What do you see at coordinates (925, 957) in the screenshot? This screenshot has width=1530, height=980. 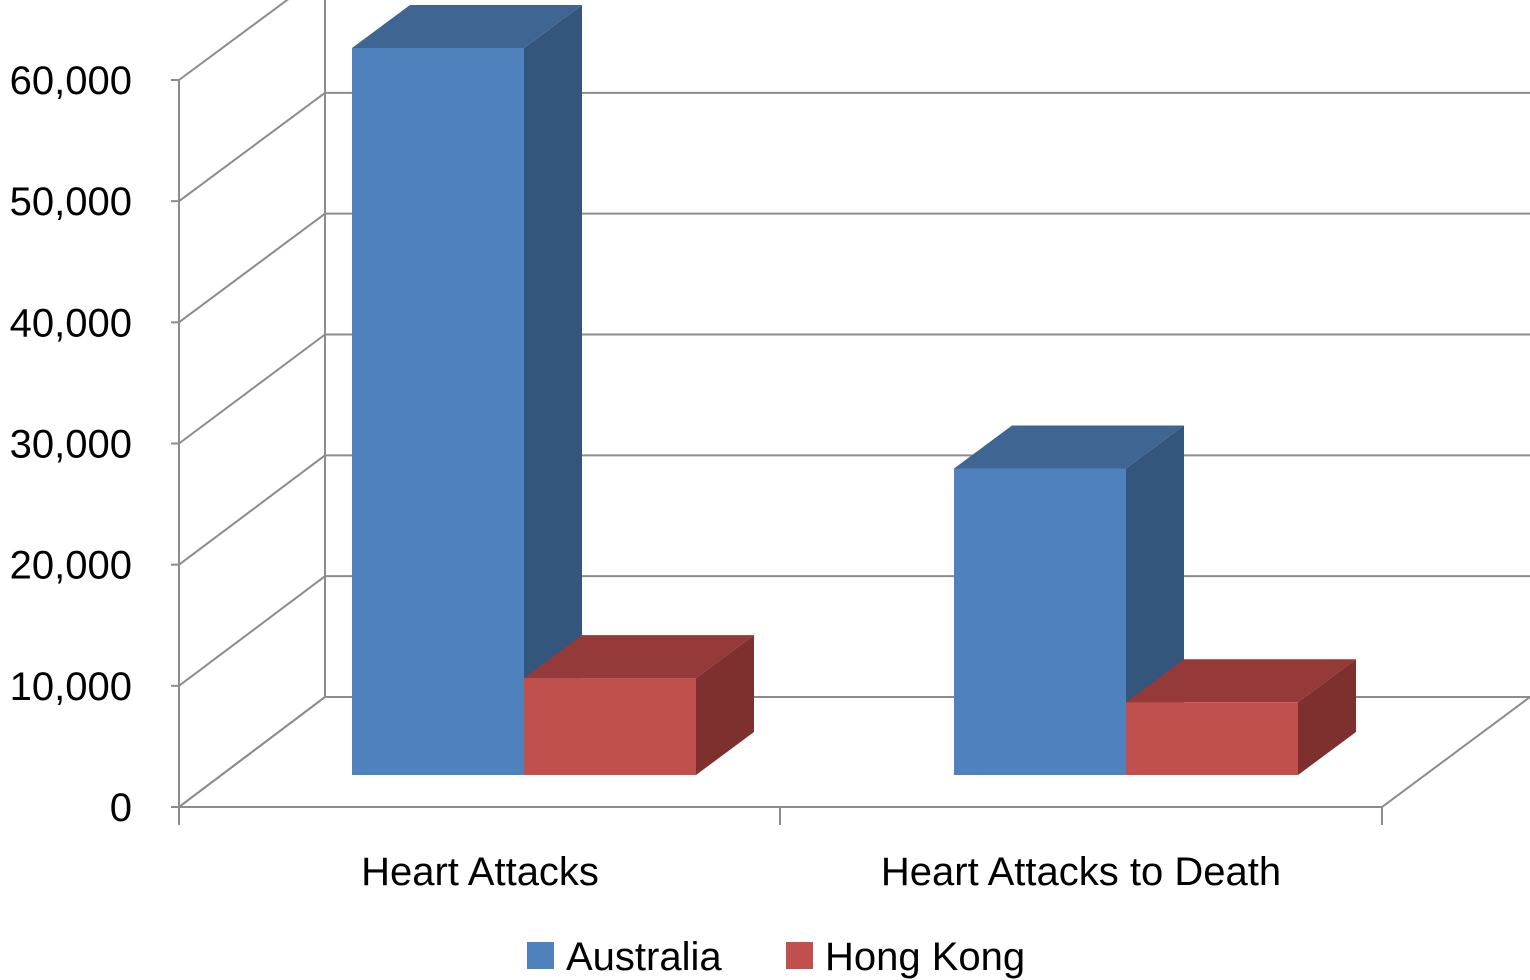 I see `legend-label: Hong Kong` at bounding box center [925, 957].